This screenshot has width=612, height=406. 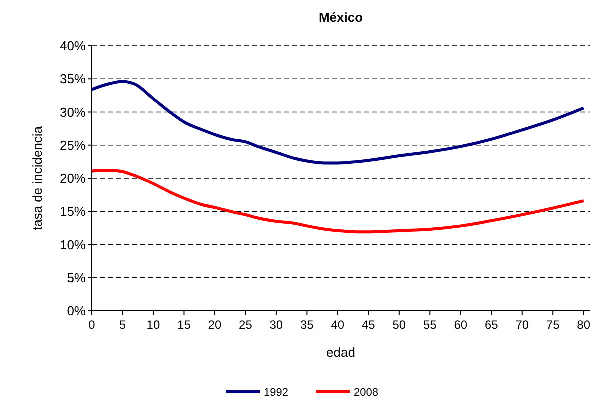 I want to click on y-tick-label: 0%, so click(x=76, y=311).